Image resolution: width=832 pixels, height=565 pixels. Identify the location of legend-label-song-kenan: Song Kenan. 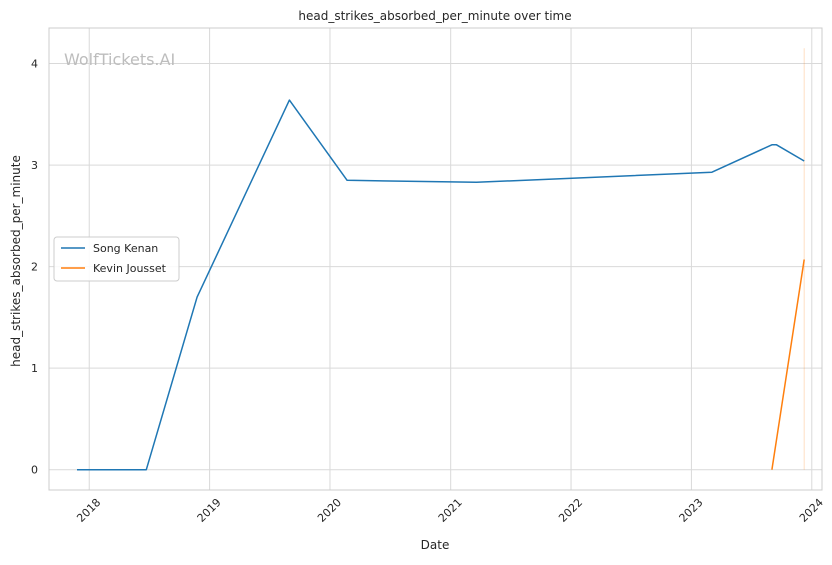
(125, 248).